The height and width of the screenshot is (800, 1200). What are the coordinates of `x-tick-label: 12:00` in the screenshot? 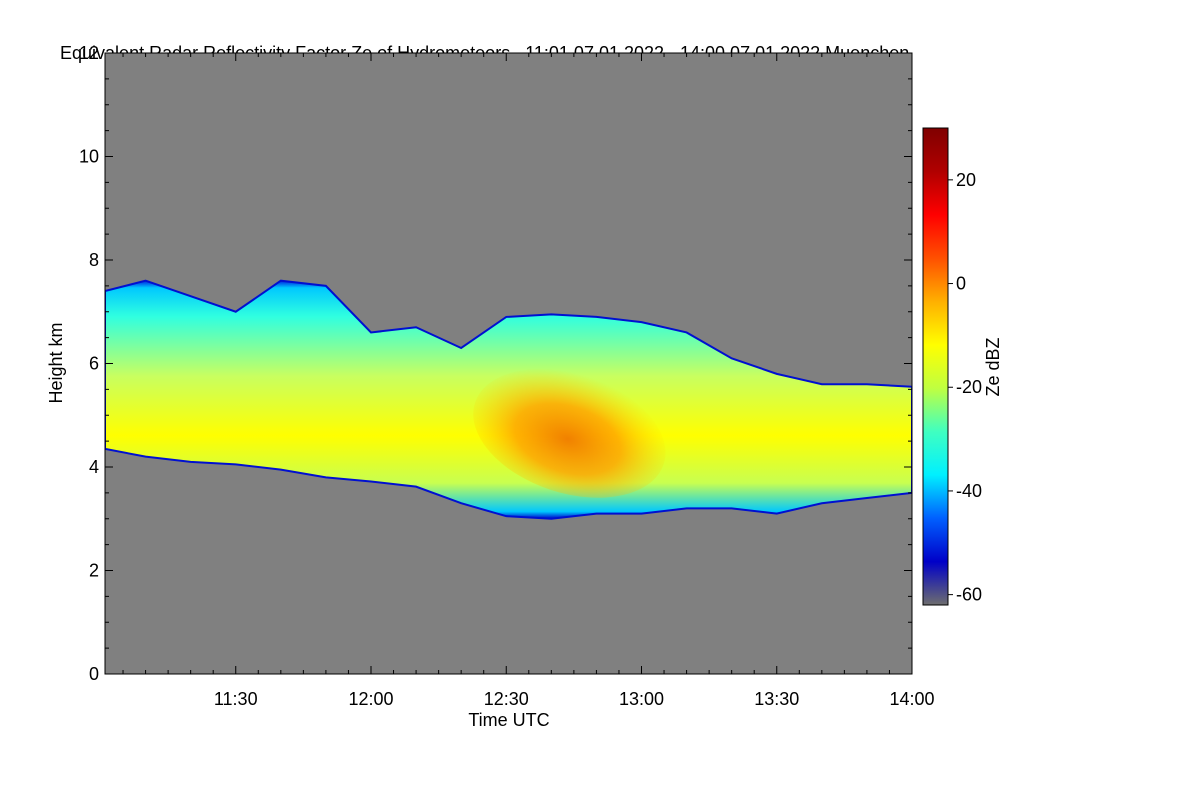 It's located at (370, 699).